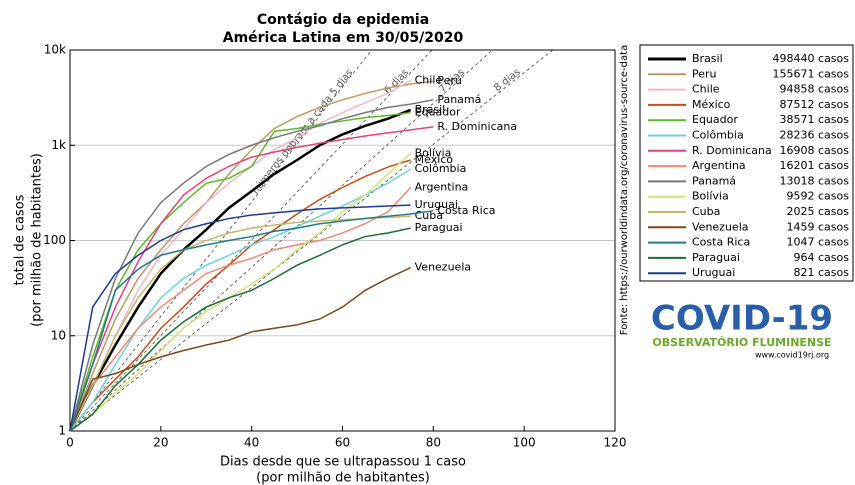 Image resolution: width=855 pixels, height=485 pixels. I want to click on x-tick-label: 80, so click(433, 443).